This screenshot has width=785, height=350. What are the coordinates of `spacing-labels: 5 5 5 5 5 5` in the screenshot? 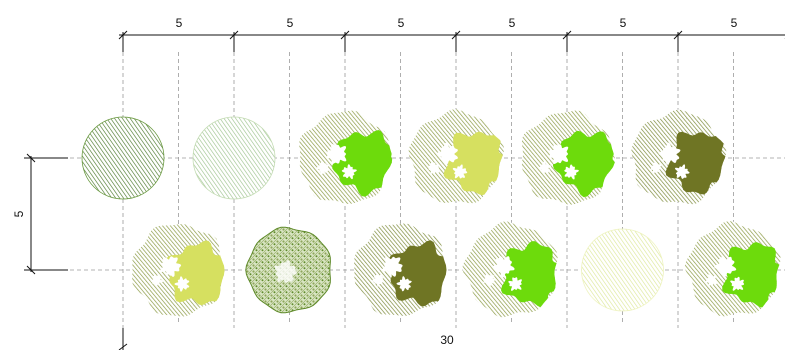 It's located at (457, 23).